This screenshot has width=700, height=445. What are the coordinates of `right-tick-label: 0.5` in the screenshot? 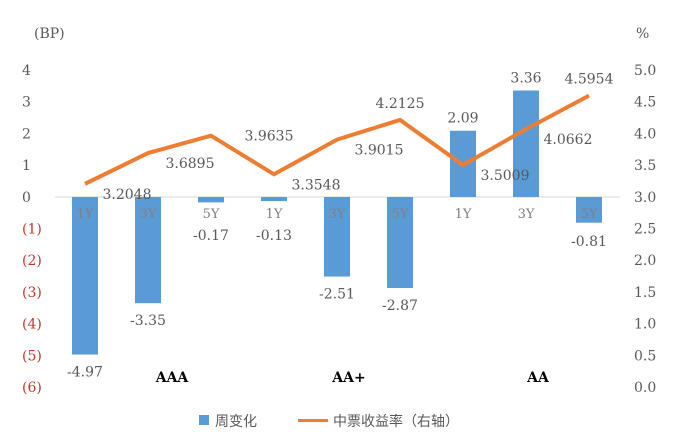 It's located at (645, 356).